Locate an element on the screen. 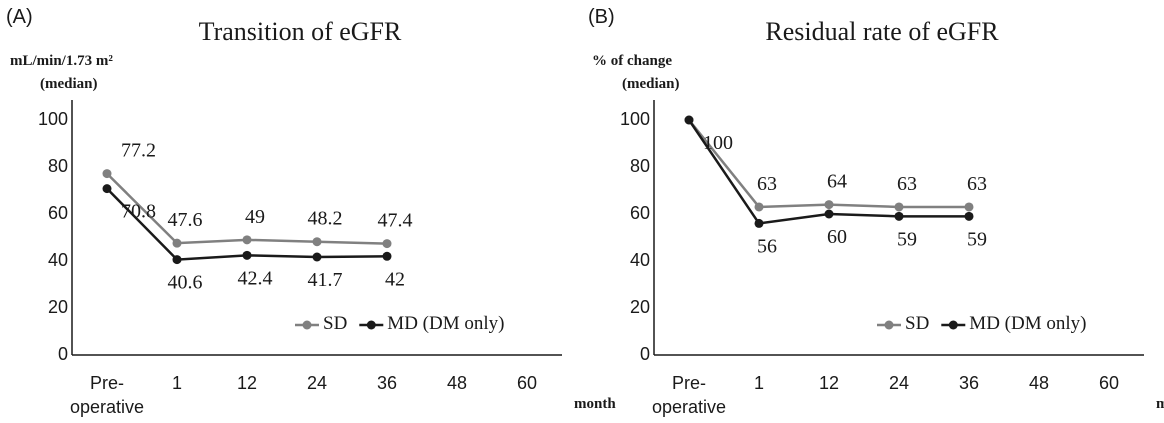 Image resolution: width=1164 pixels, height=423 pixels. data-label: 48.2 is located at coordinates (325, 218).